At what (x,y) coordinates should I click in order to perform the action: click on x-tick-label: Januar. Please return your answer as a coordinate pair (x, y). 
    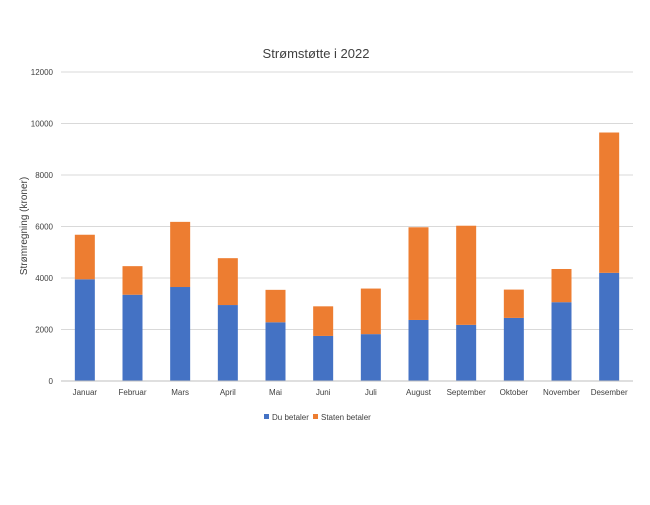
    Looking at the image, I should click on (85, 392).